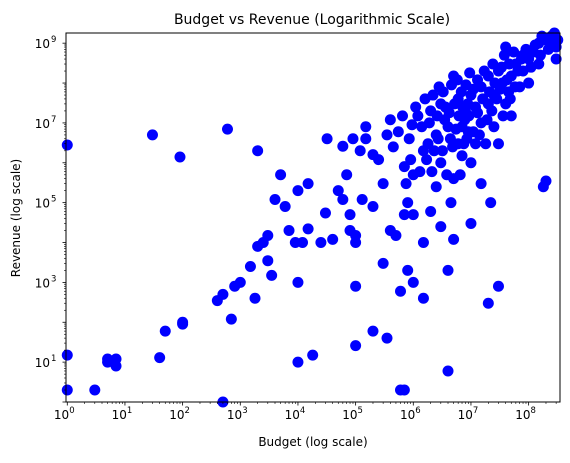 The width and height of the screenshot is (570, 463). Describe the element at coordinates (179, 414) in the screenshot. I see `x-tick-label: 10²` at that location.